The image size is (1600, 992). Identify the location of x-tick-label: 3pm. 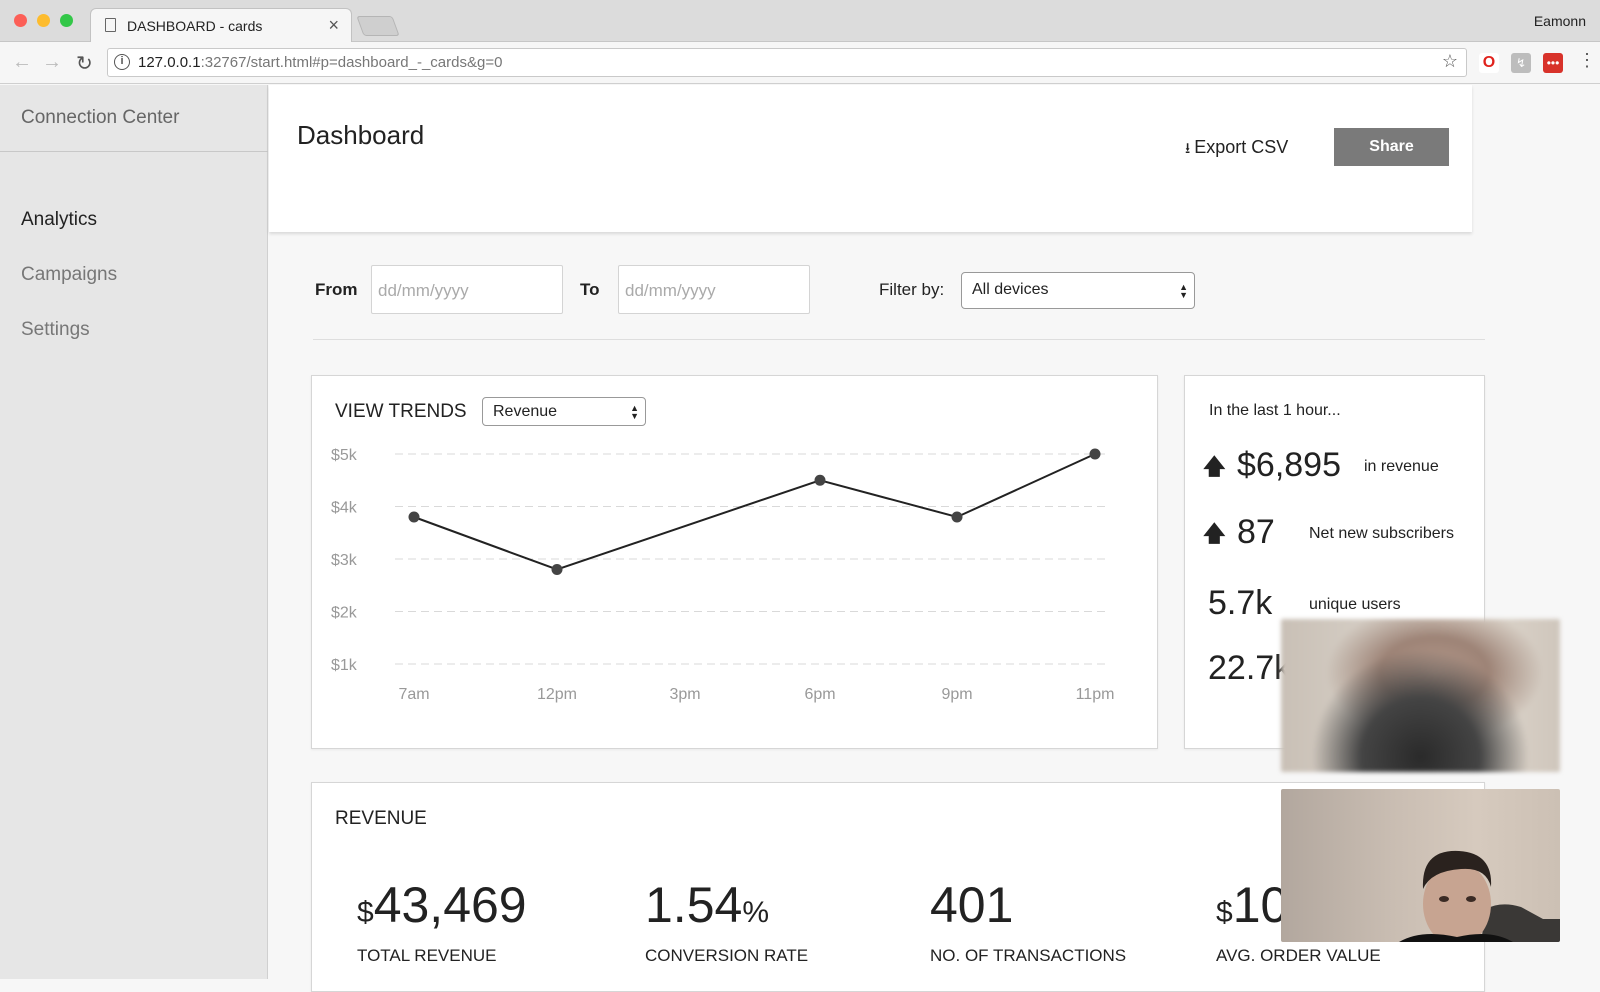
(684, 694).